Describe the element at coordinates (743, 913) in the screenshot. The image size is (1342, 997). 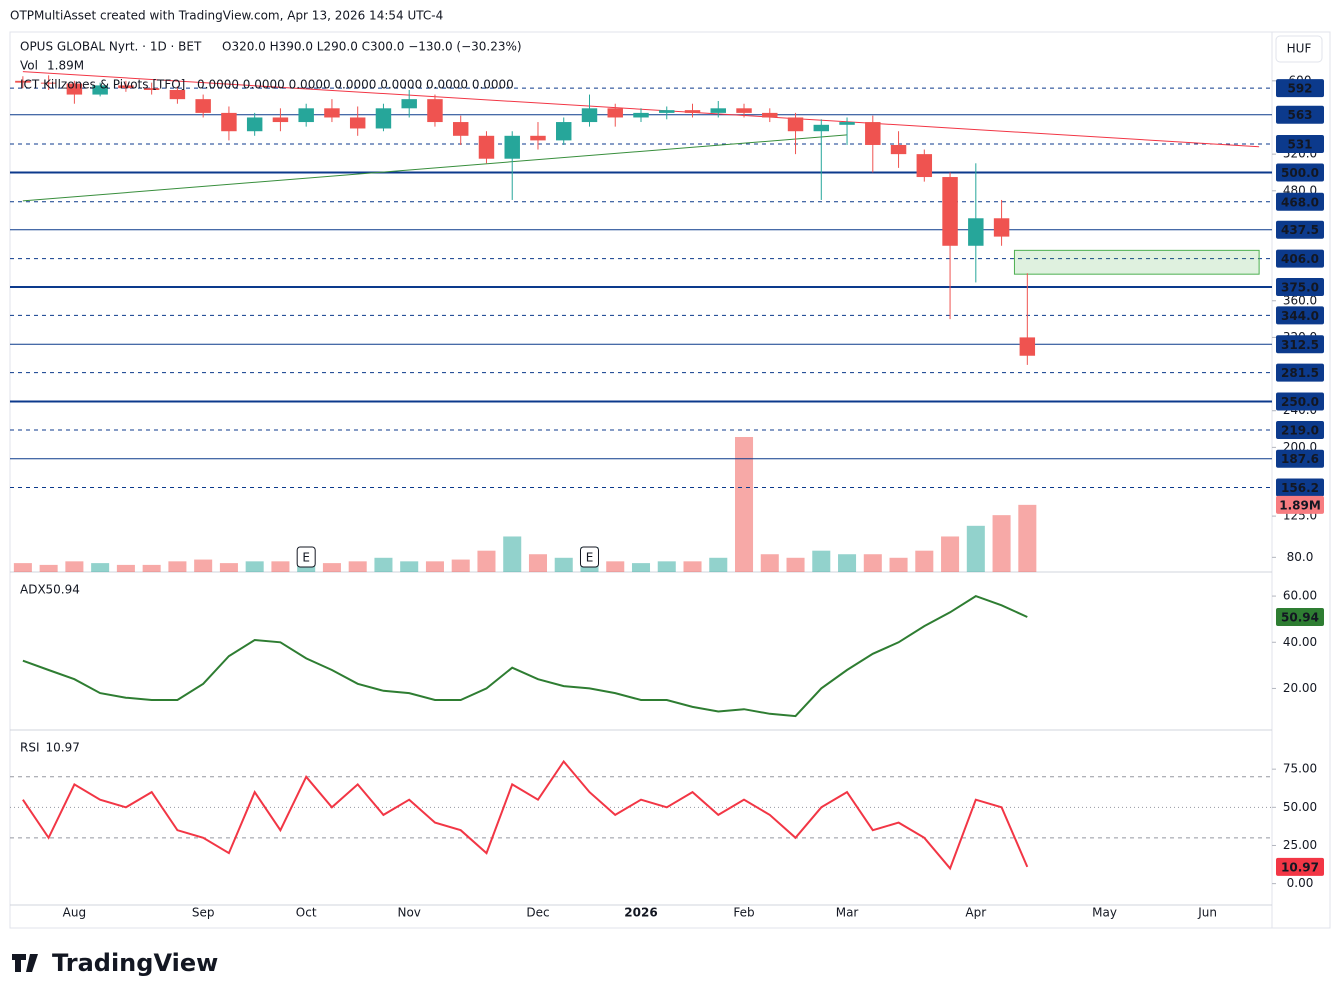
I see `x-tick-label: Feb` at that location.